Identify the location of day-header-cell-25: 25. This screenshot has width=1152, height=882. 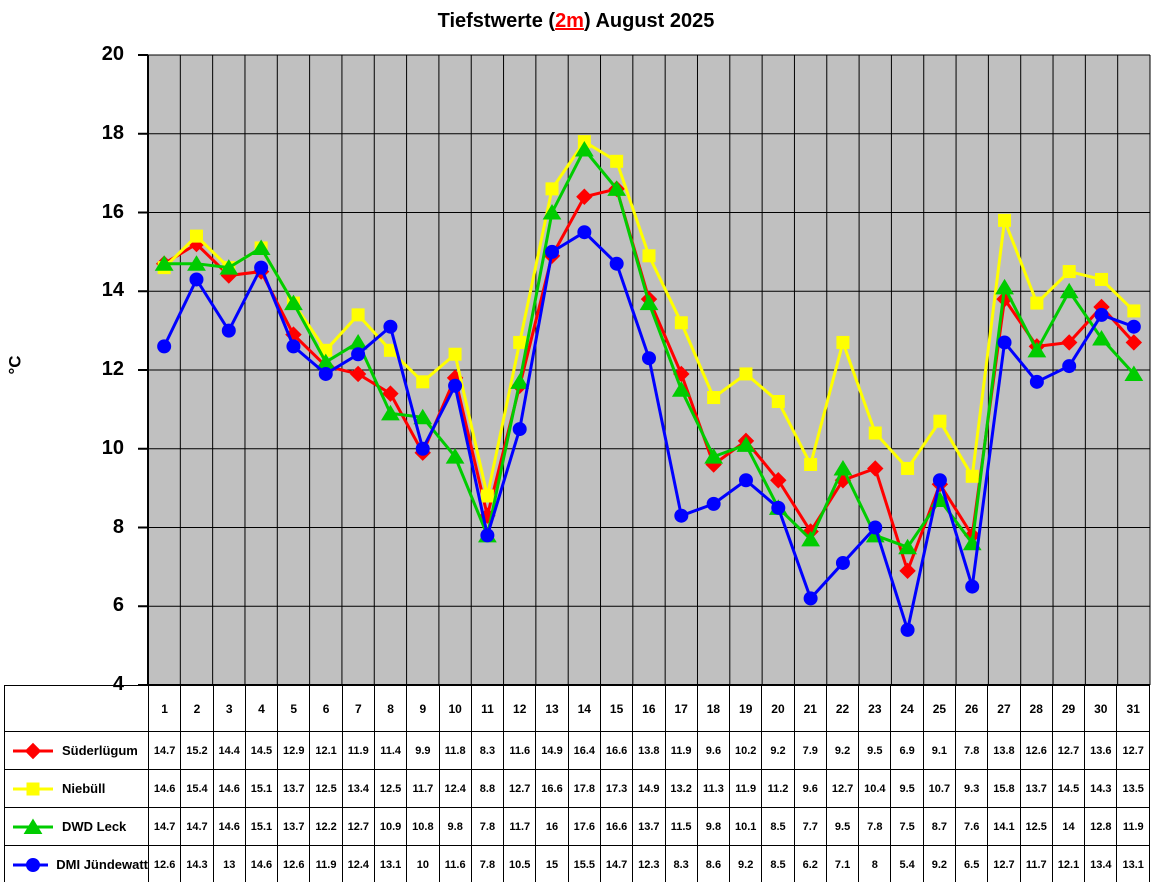
(939, 708).